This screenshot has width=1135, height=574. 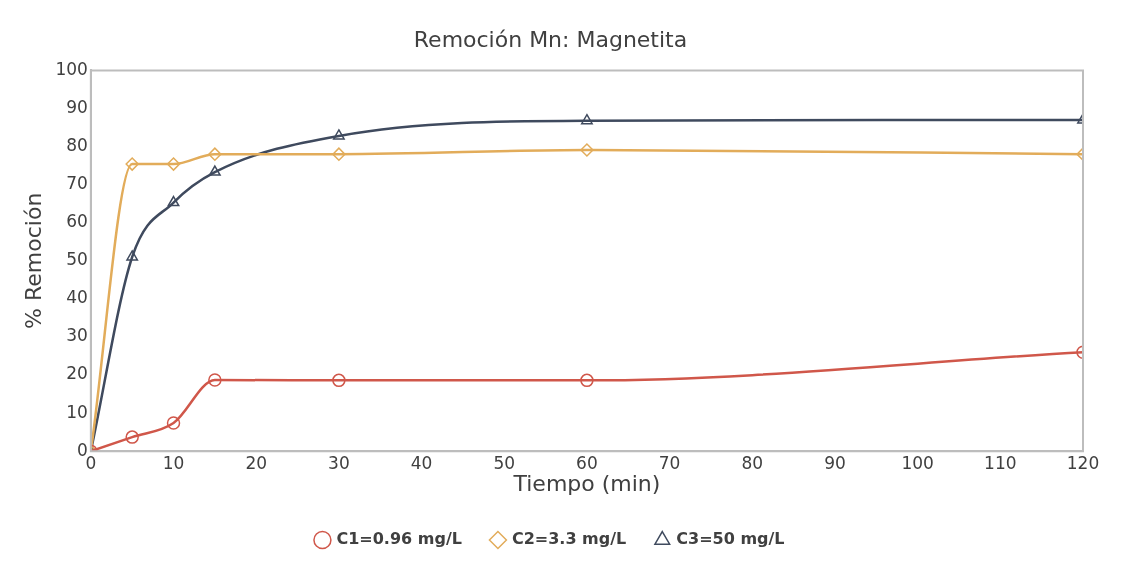 What do you see at coordinates (77, 297) in the screenshot?
I see `y-tick-label: 40` at bounding box center [77, 297].